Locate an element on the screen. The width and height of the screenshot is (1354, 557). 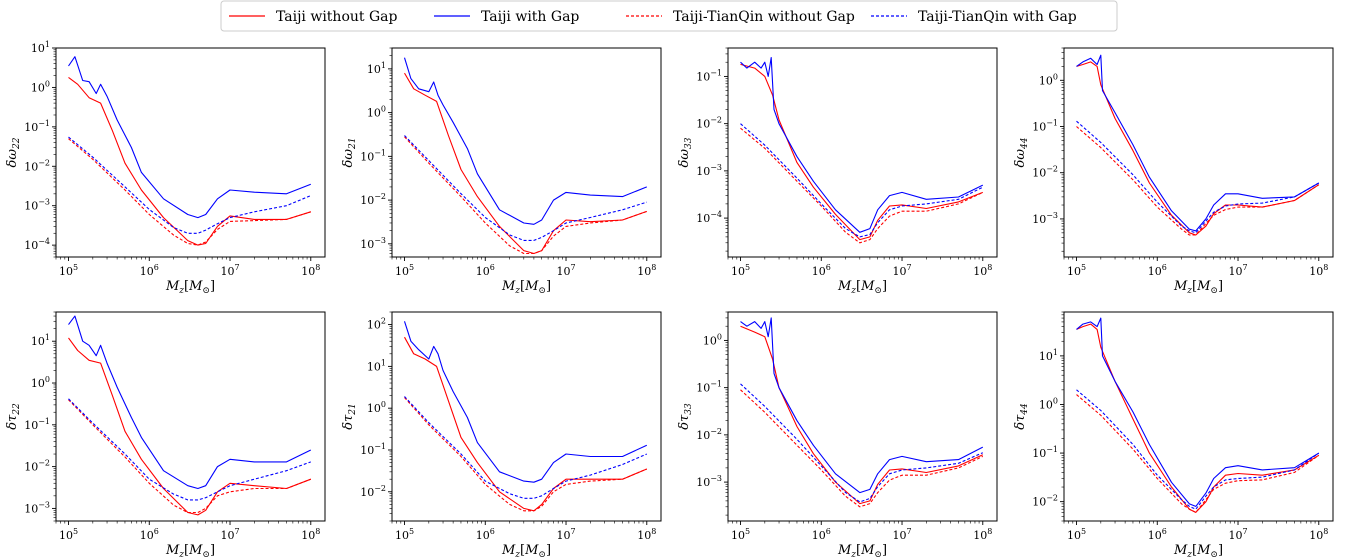
panel-dt21: 10⁵ 10⁶ 10⁷ 10⁸ 10⁻² 10⁻¹ 10⁰ 10¹ 10² Mz[M⊙] δτ21 is located at coordinates (501, 434).